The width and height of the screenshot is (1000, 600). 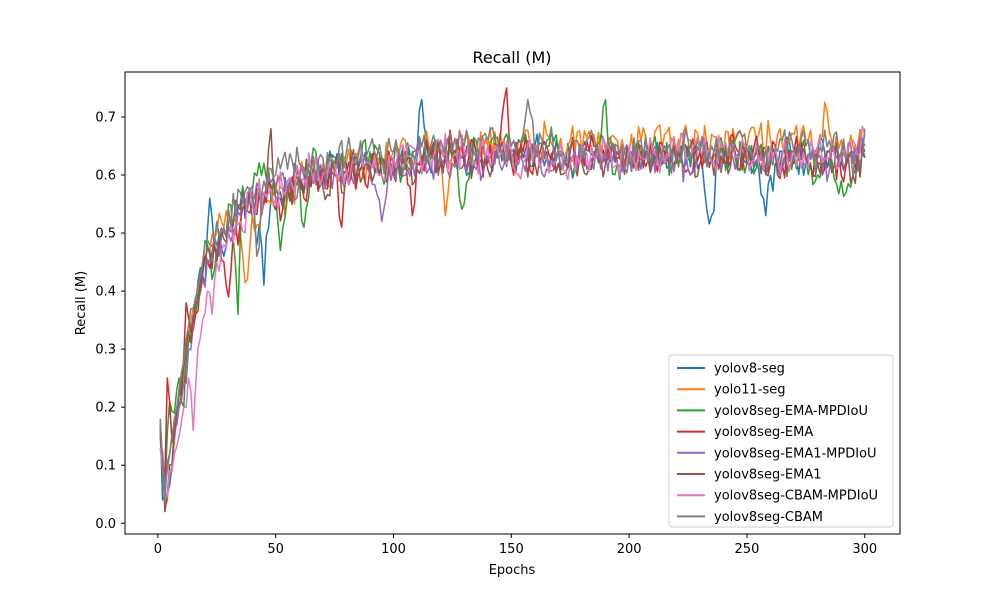 What do you see at coordinates (105, 292) in the screenshot?
I see `y-tick-label: 0.4` at bounding box center [105, 292].